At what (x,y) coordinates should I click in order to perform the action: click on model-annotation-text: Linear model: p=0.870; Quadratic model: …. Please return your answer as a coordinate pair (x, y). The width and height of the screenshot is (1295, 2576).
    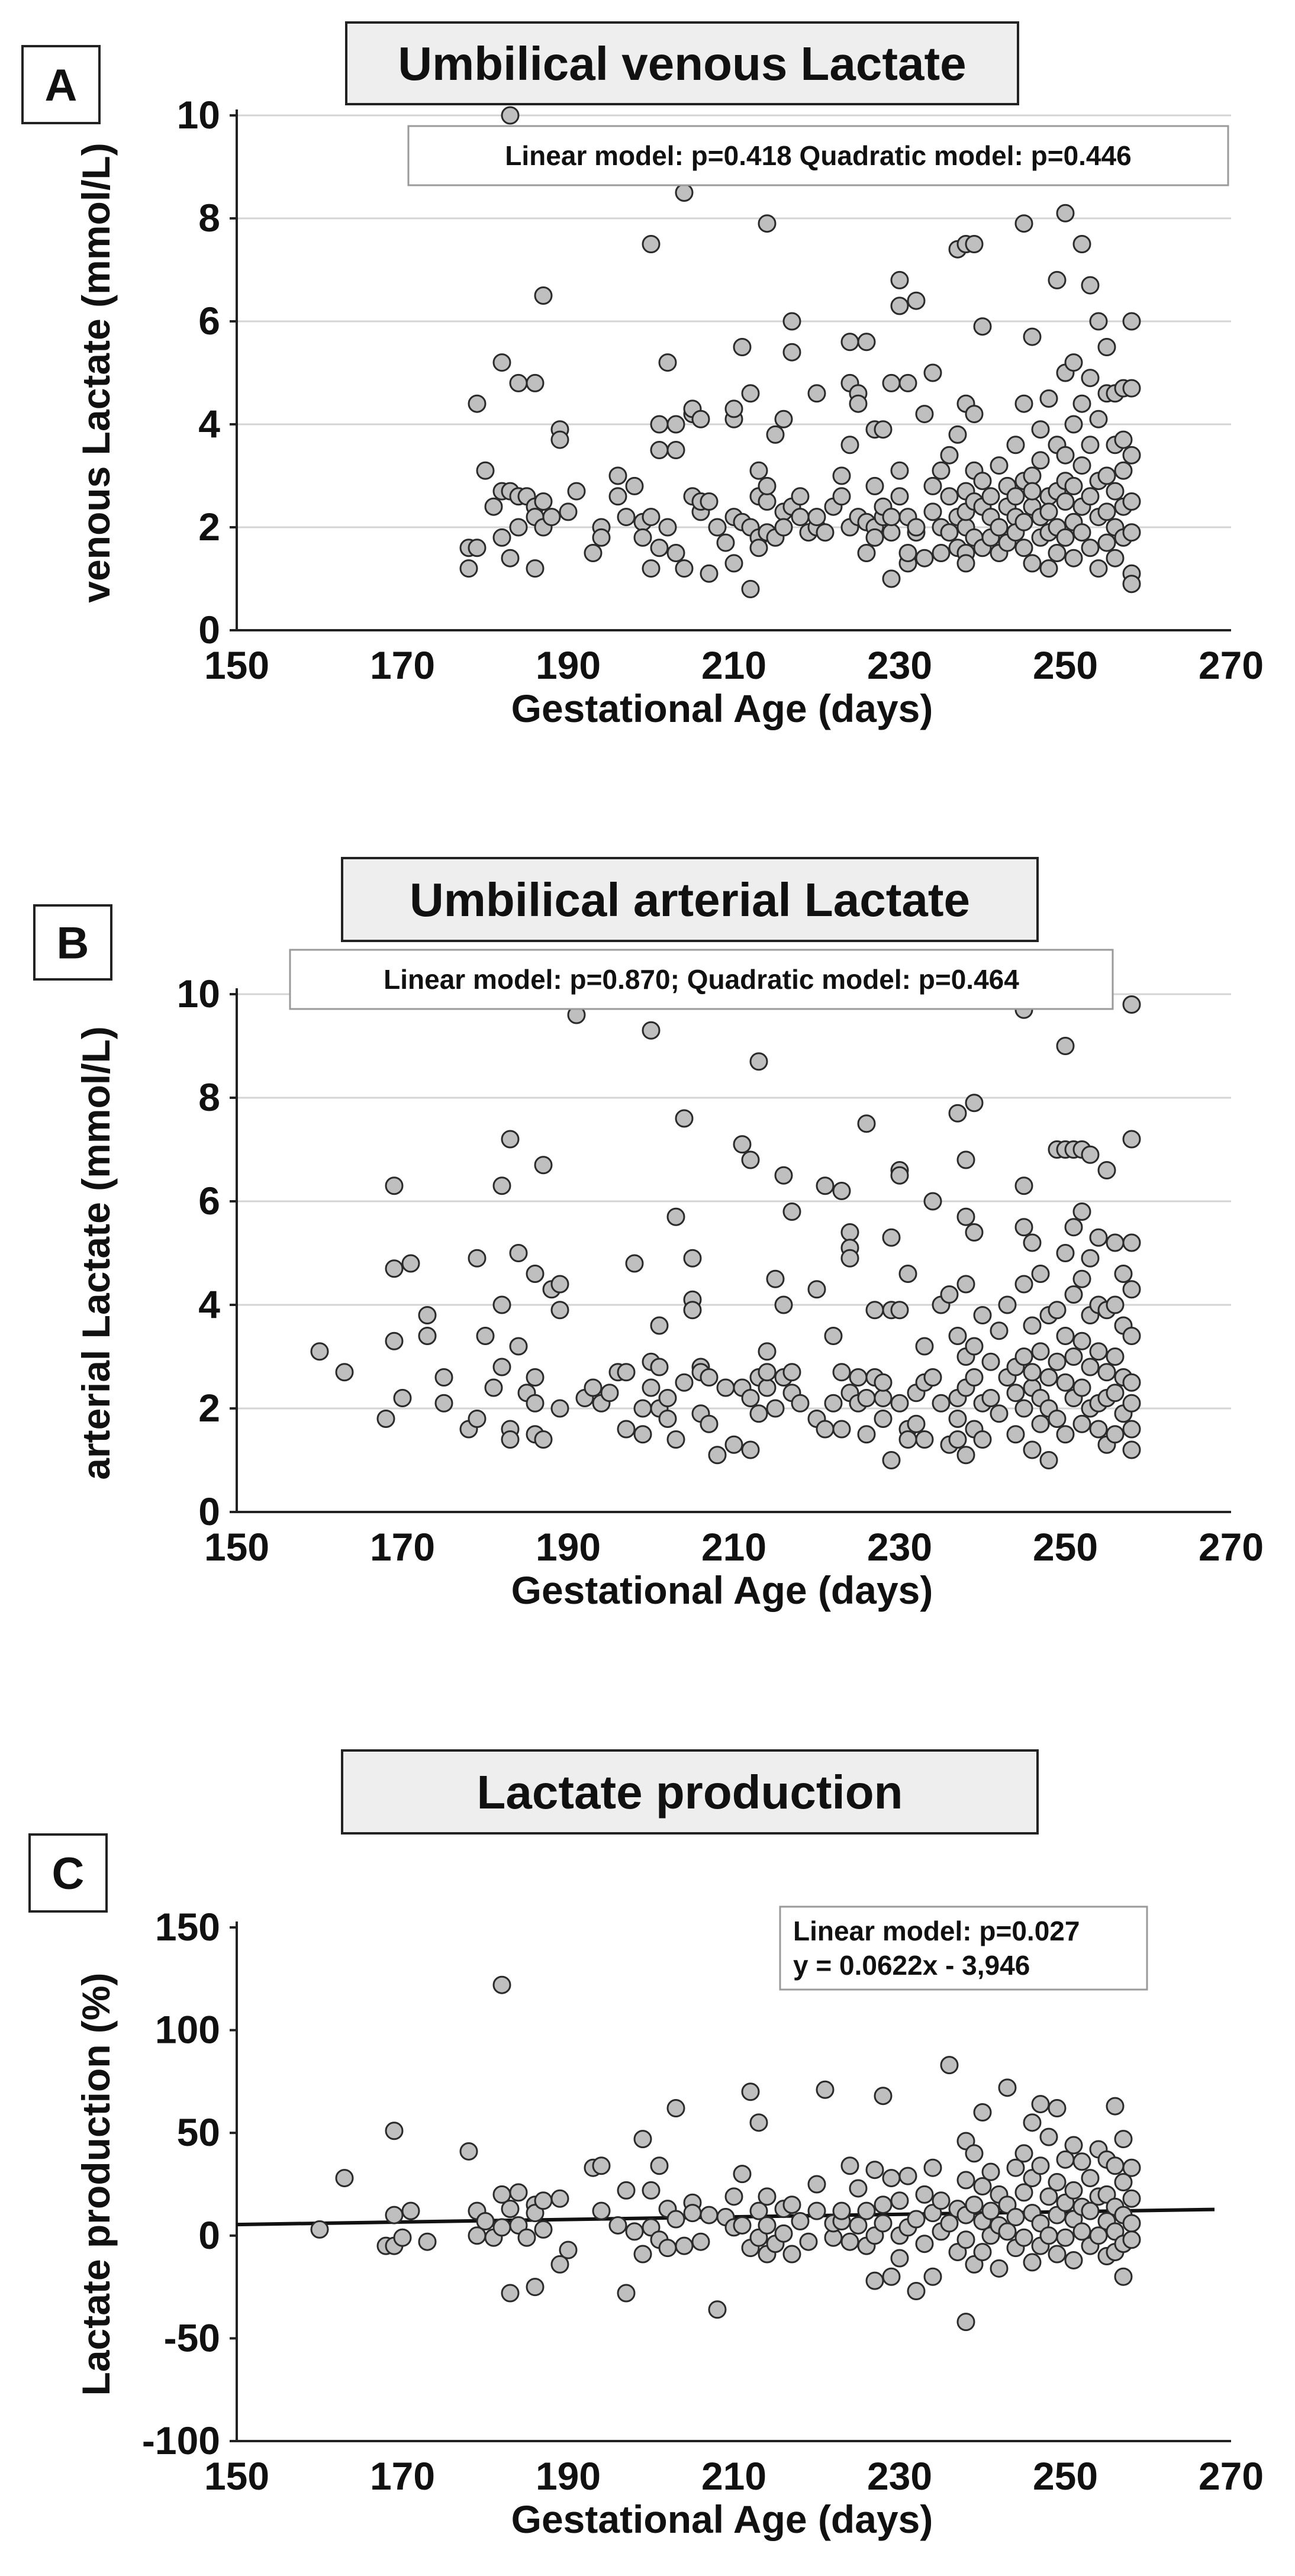
    Looking at the image, I should click on (701, 979).